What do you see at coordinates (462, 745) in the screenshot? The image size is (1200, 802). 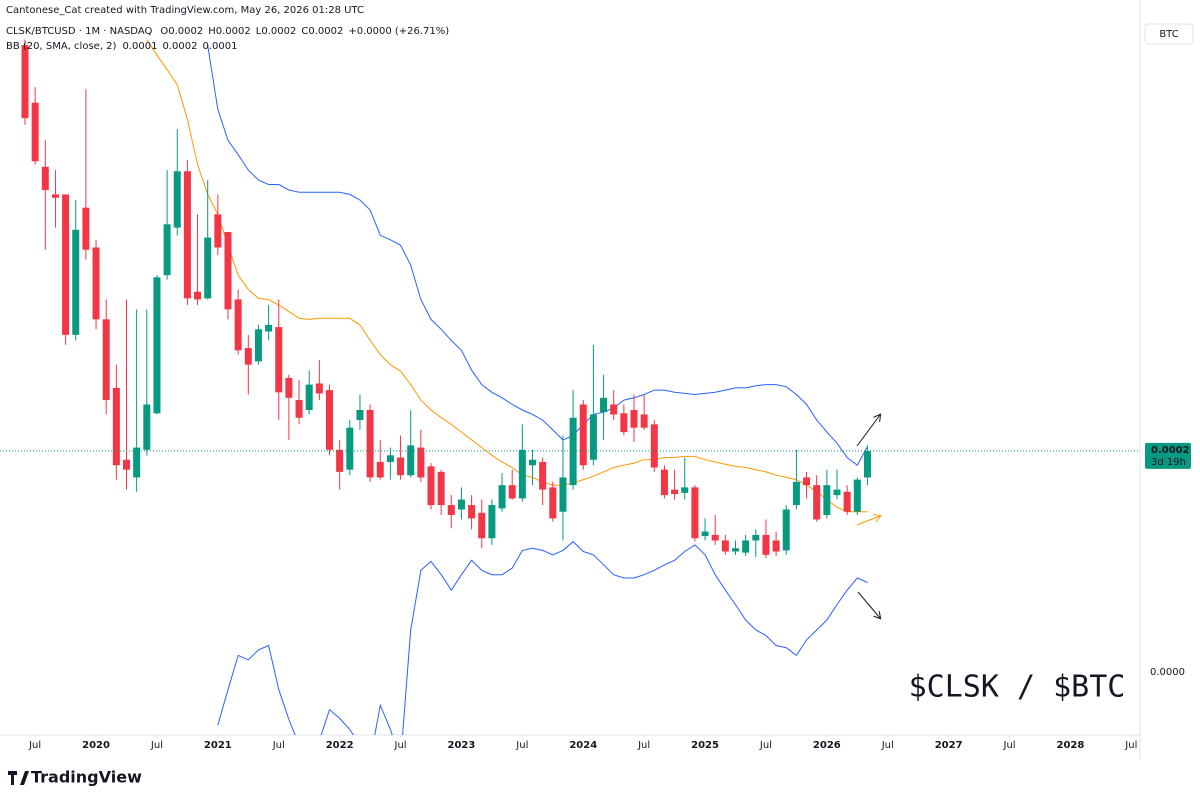 I see `x-tick-label: 2023` at bounding box center [462, 745].